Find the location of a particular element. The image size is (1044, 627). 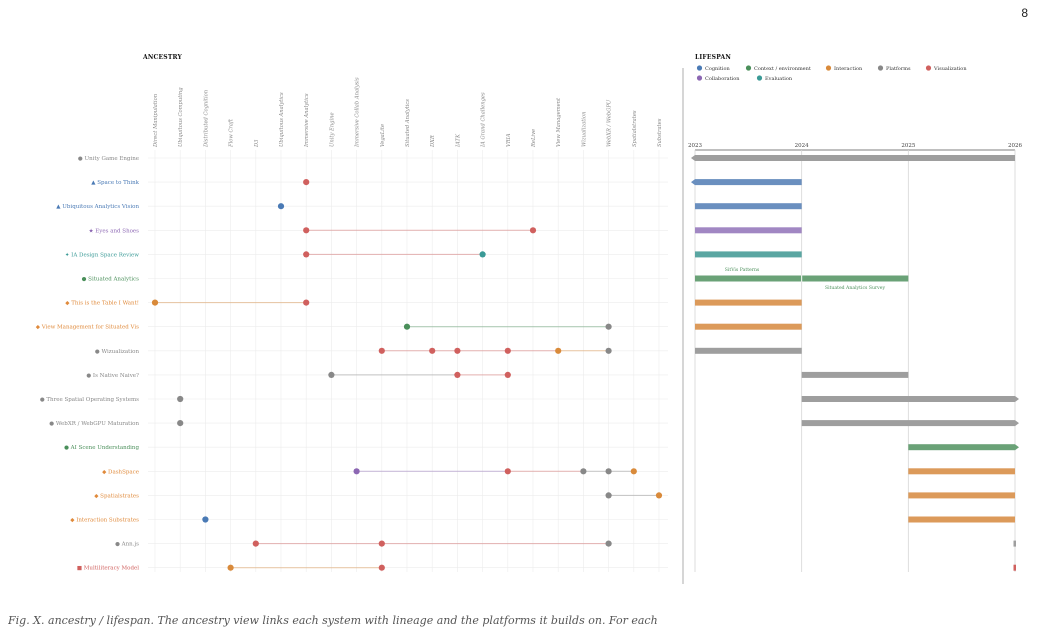

row-label-view-management-for-situated-vis: ◆ View Management for Situated Vis is located at coordinates (87, 328).